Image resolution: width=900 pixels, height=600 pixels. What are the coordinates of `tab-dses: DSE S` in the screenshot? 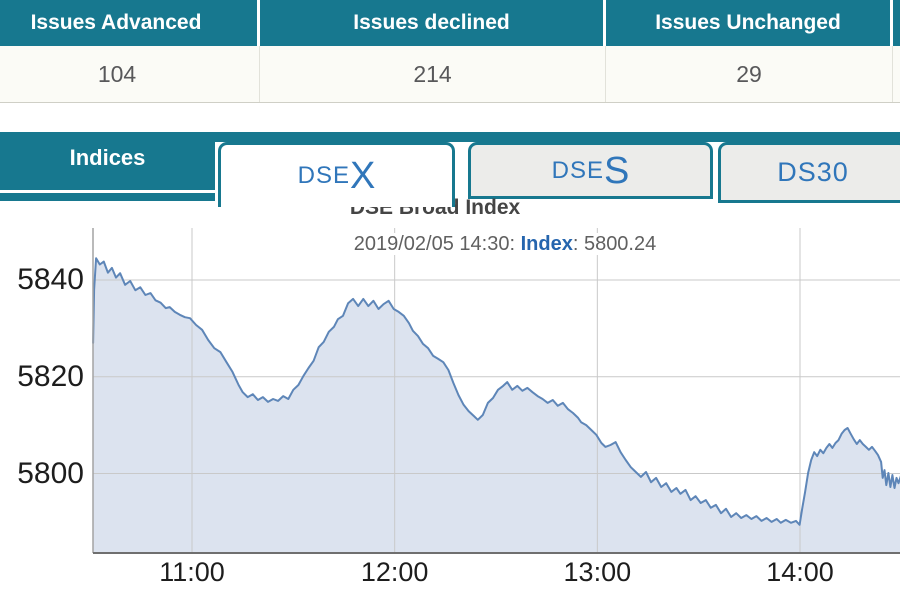 It's located at (590, 170).